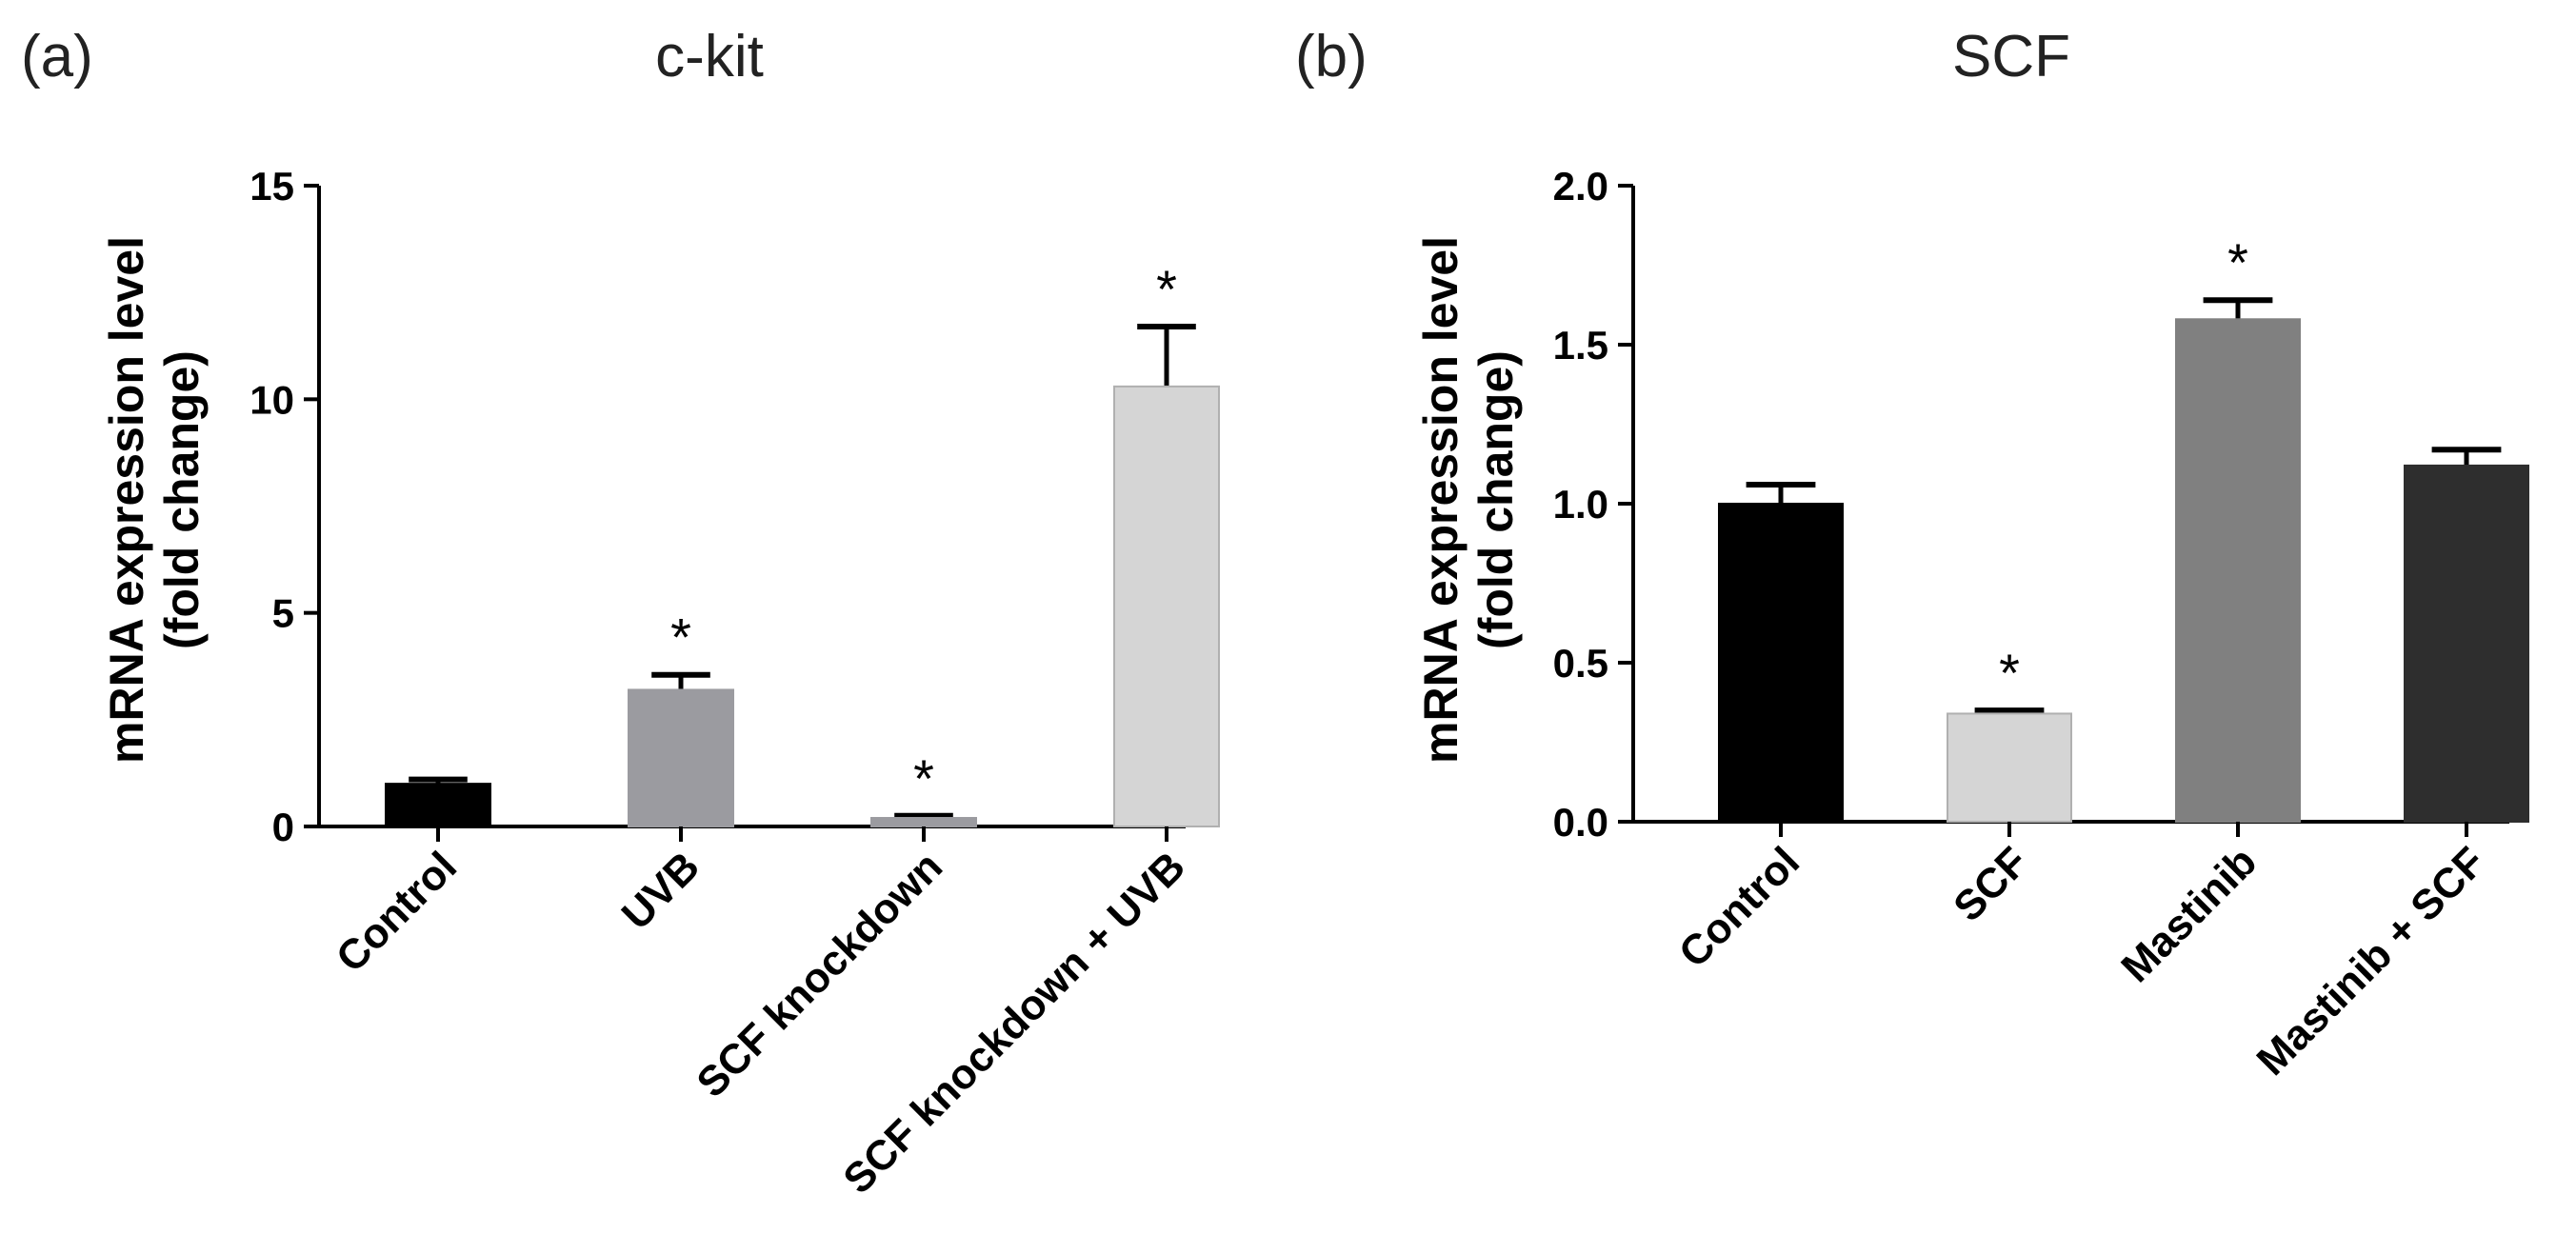 The image size is (2576, 1254). I want to click on panel-a-y-tick-label: 5, so click(283, 614).